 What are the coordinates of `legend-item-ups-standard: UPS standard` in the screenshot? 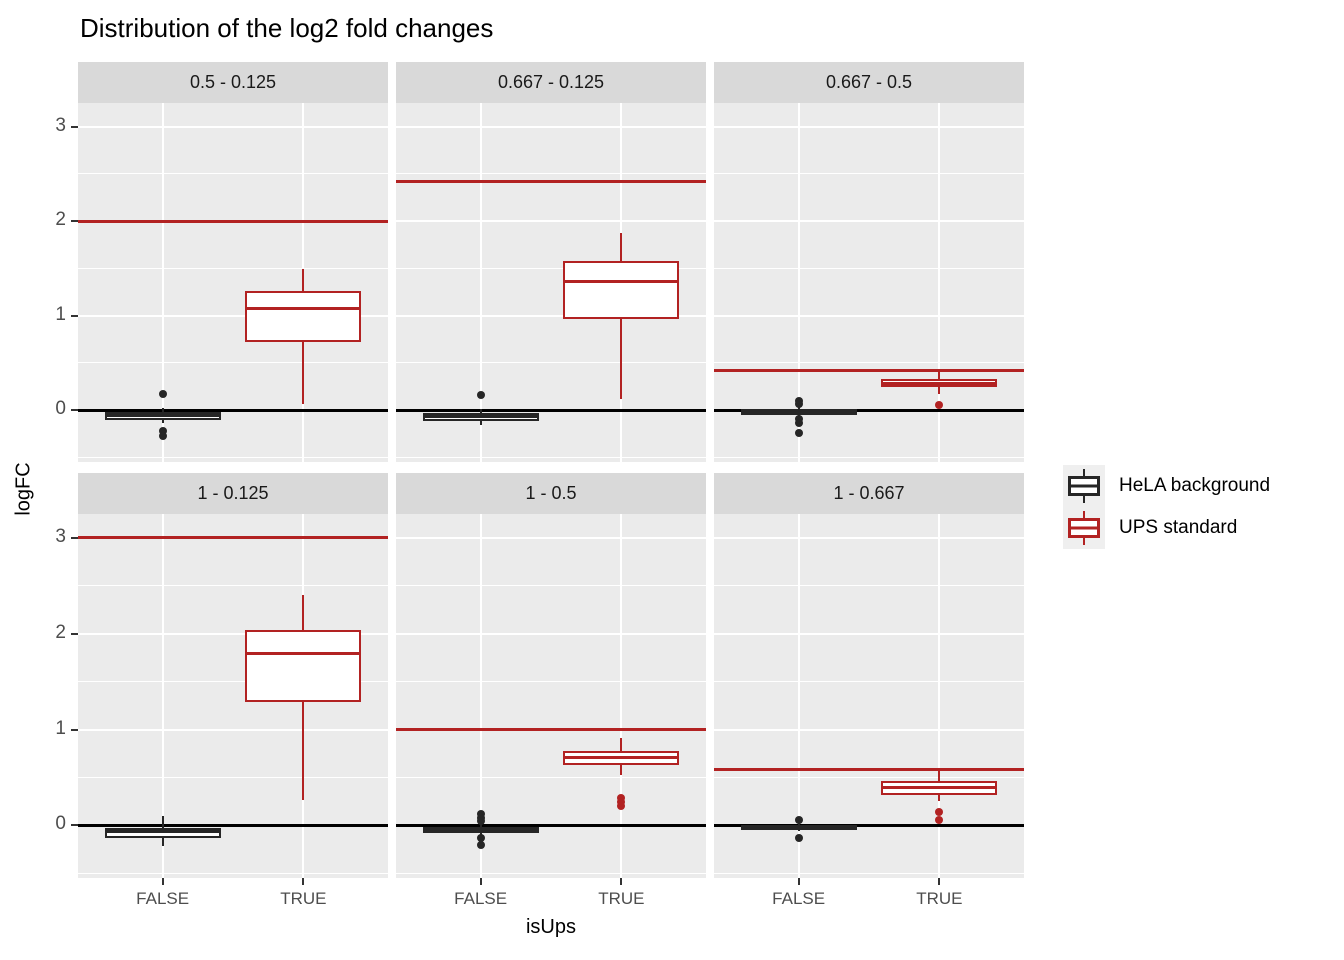 It's located at (1166, 528).